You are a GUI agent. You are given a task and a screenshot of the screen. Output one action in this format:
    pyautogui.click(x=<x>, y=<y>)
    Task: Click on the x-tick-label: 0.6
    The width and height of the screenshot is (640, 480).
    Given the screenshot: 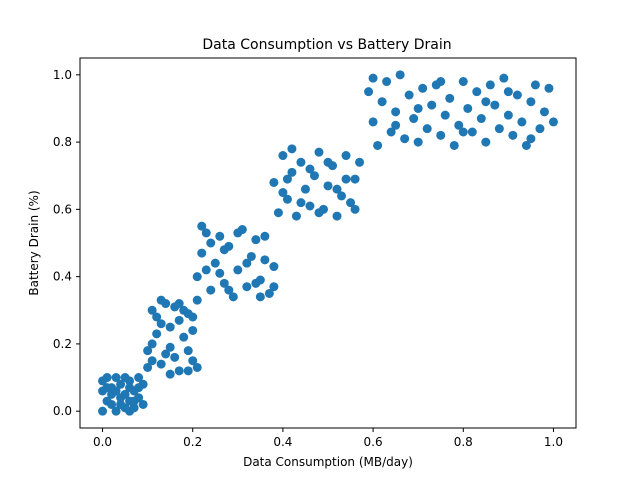 What is the action you would take?
    pyautogui.click(x=373, y=442)
    